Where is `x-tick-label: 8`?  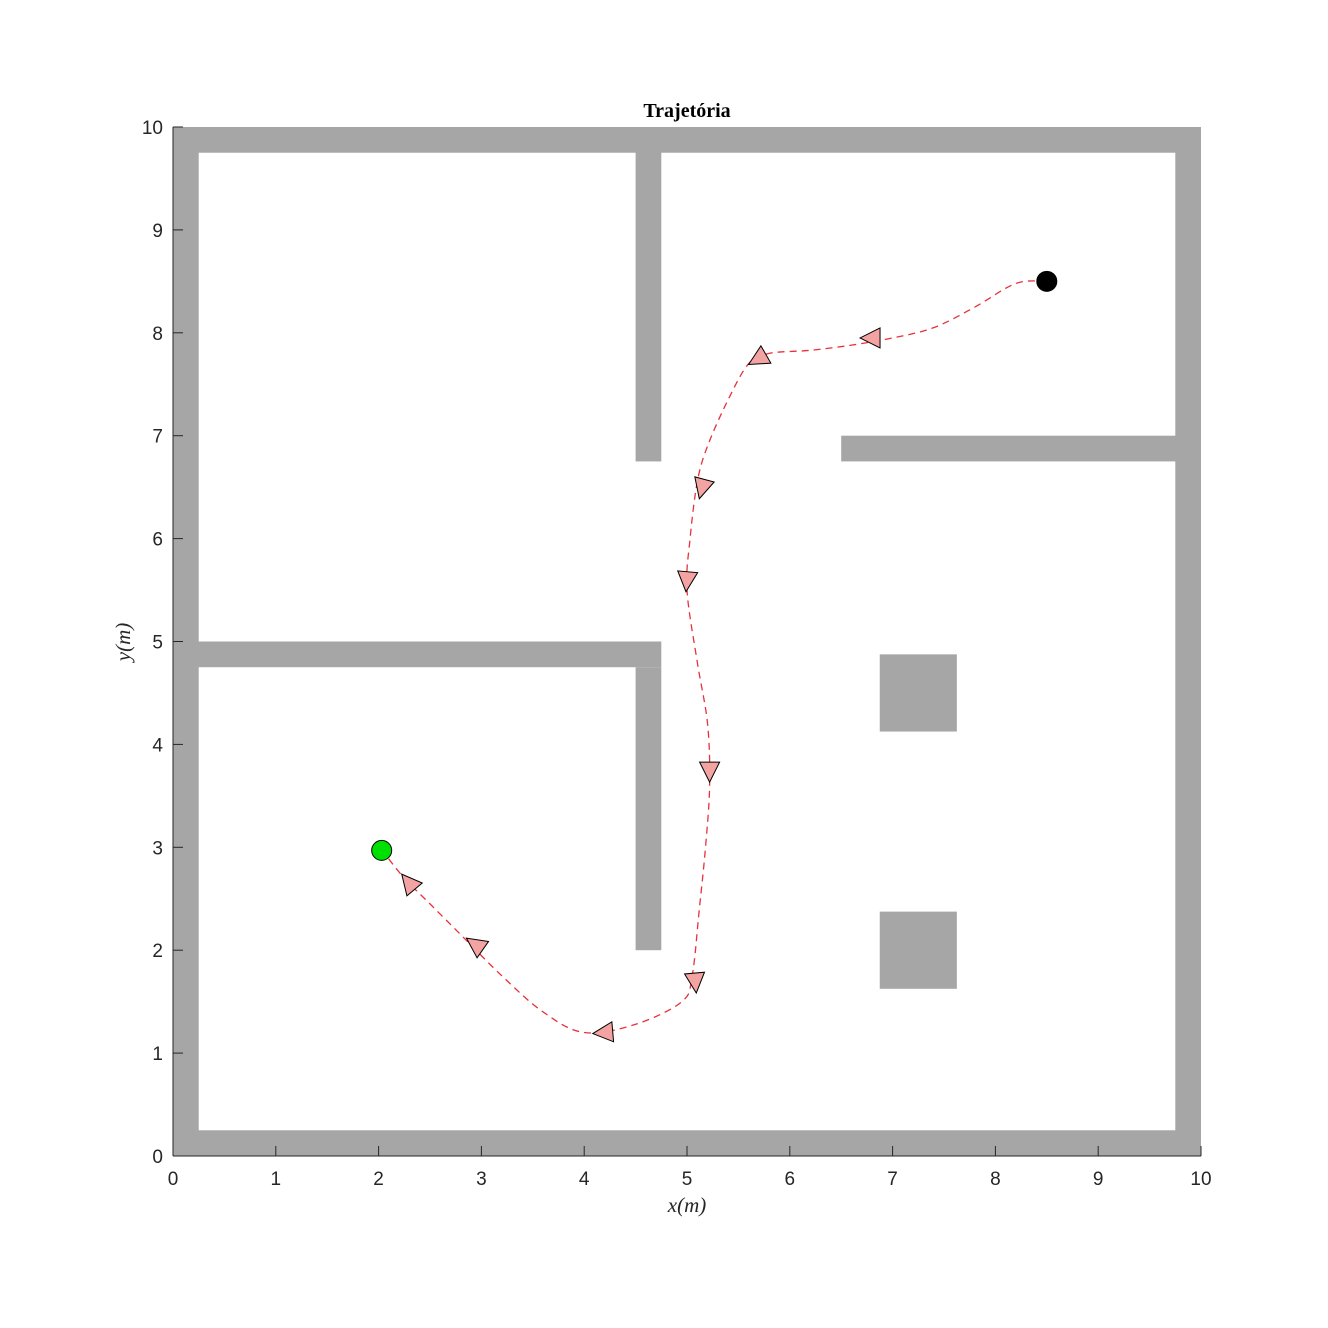
x-tick-label: 8 is located at coordinates (995, 1179).